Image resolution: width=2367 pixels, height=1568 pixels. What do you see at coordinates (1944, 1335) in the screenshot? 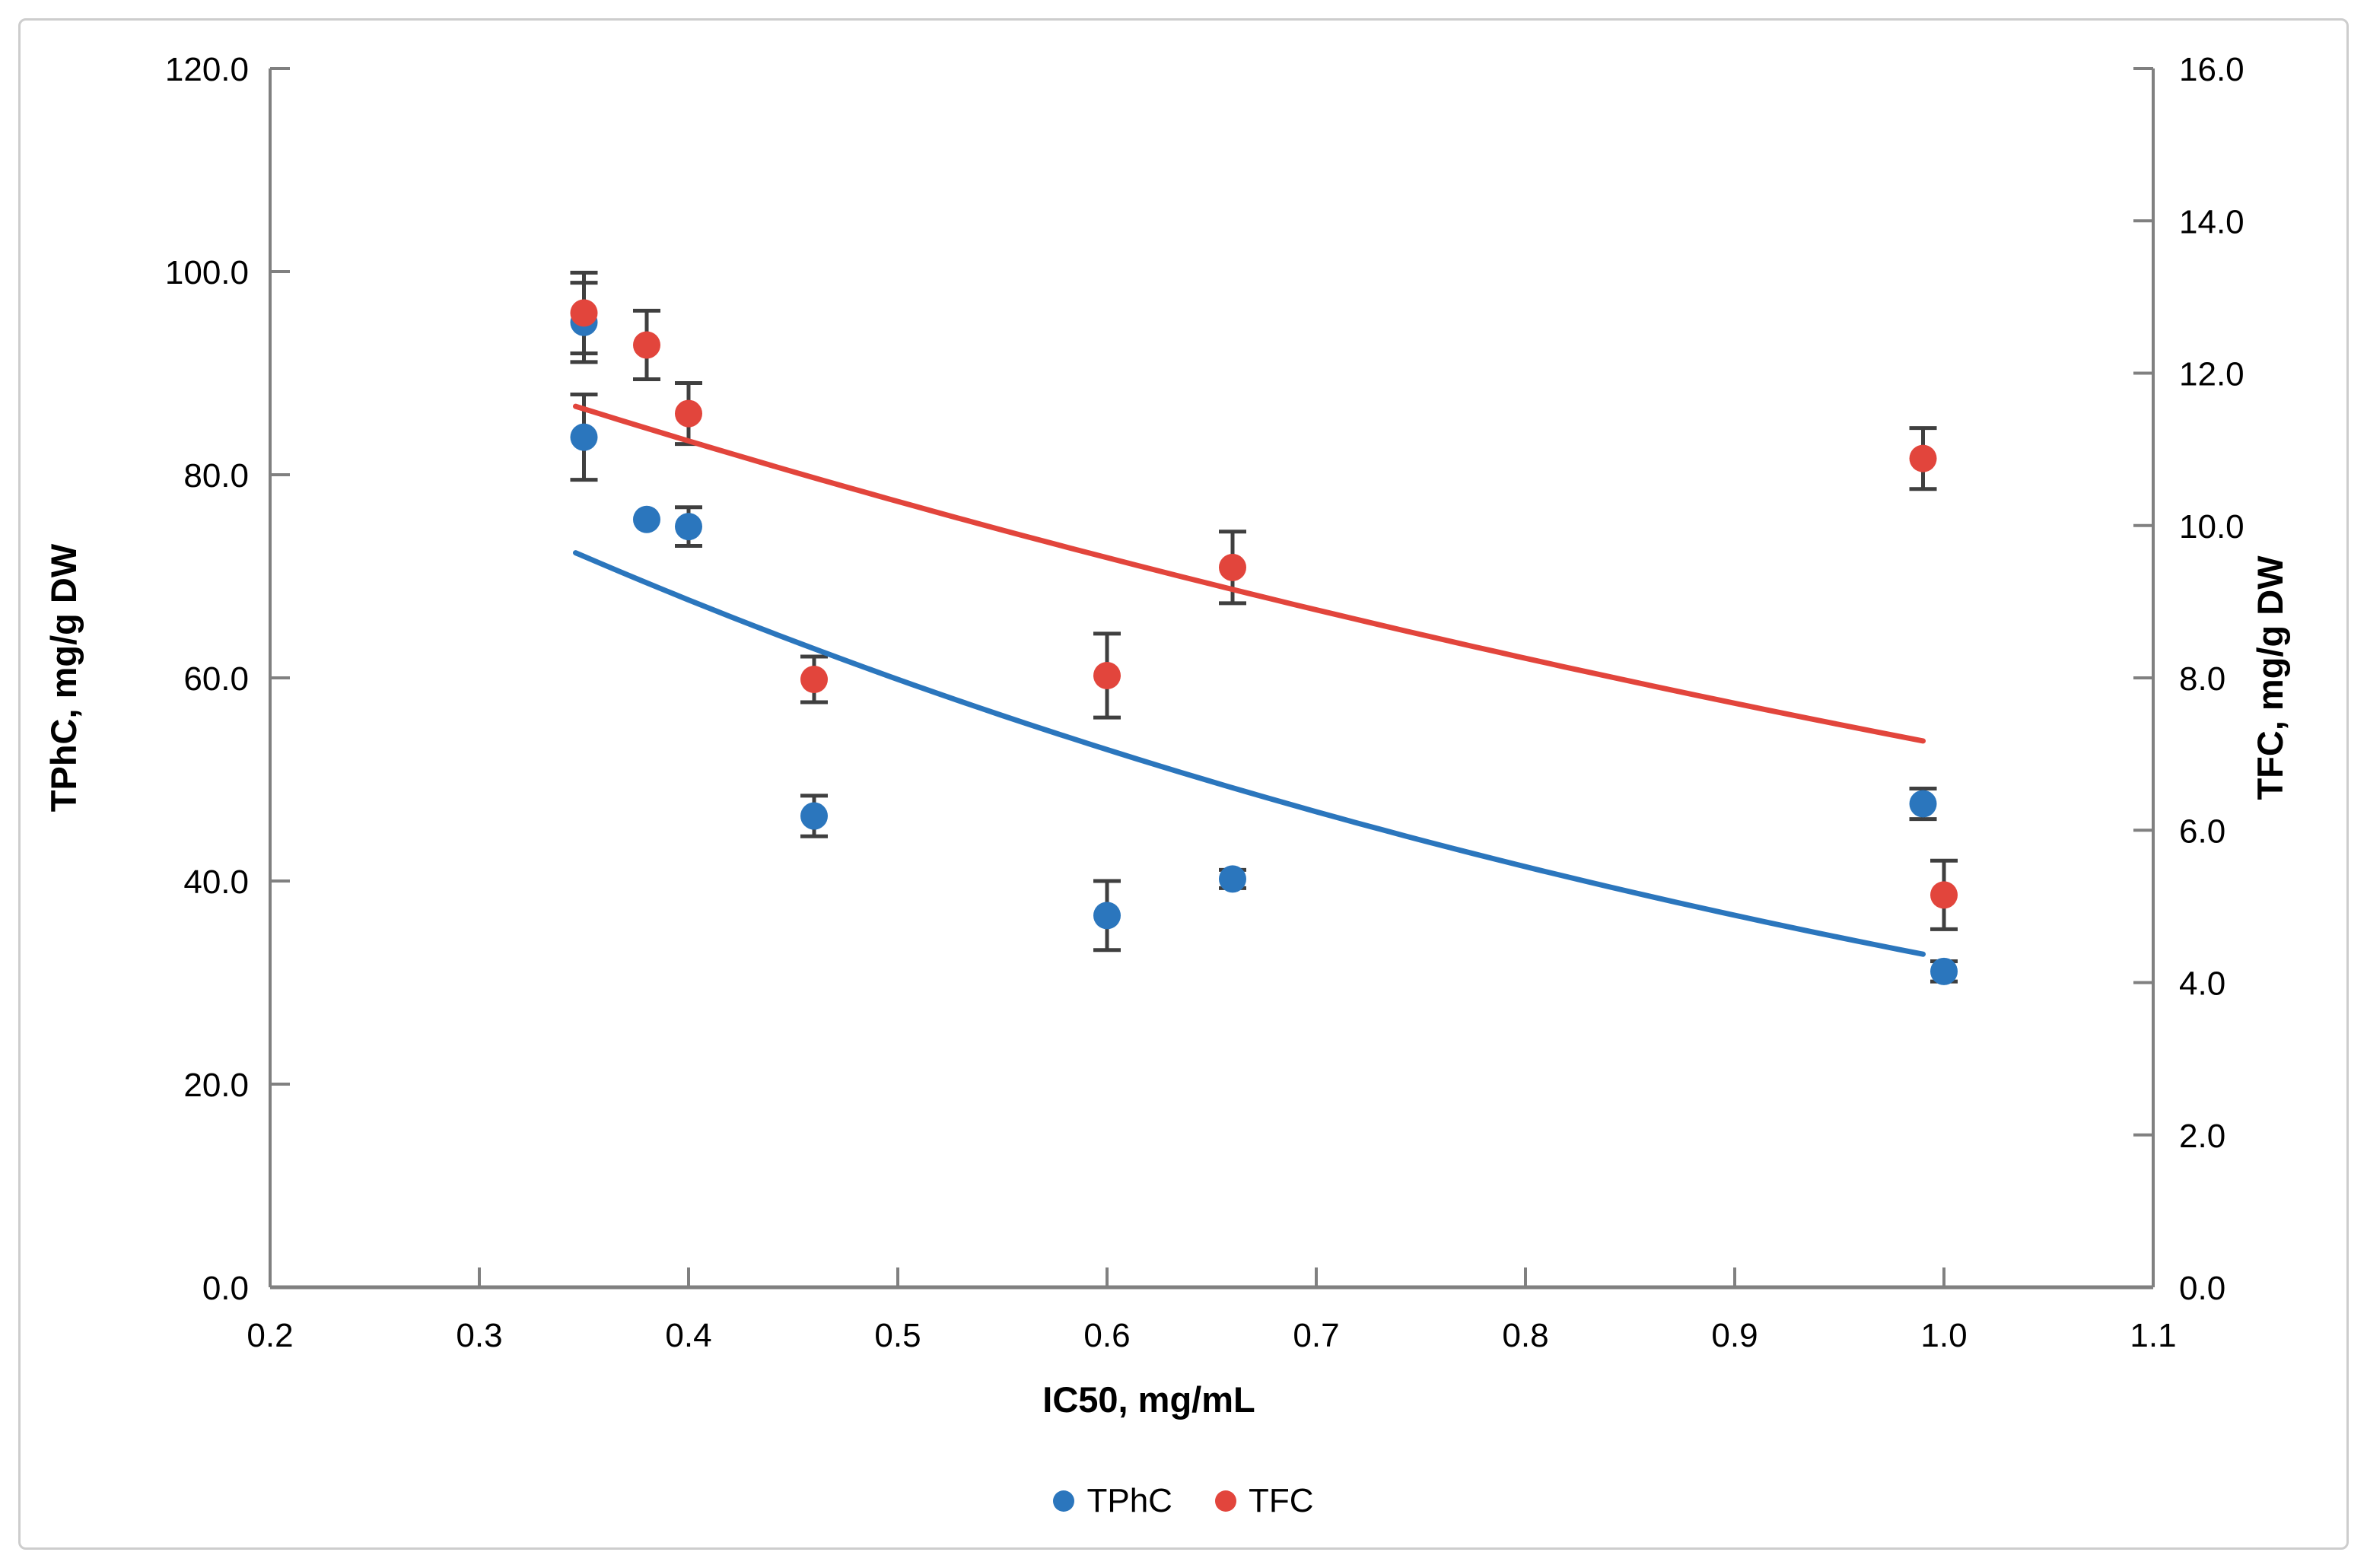
I see `x-tick-label: 1.0` at bounding box center [1944, 1335].